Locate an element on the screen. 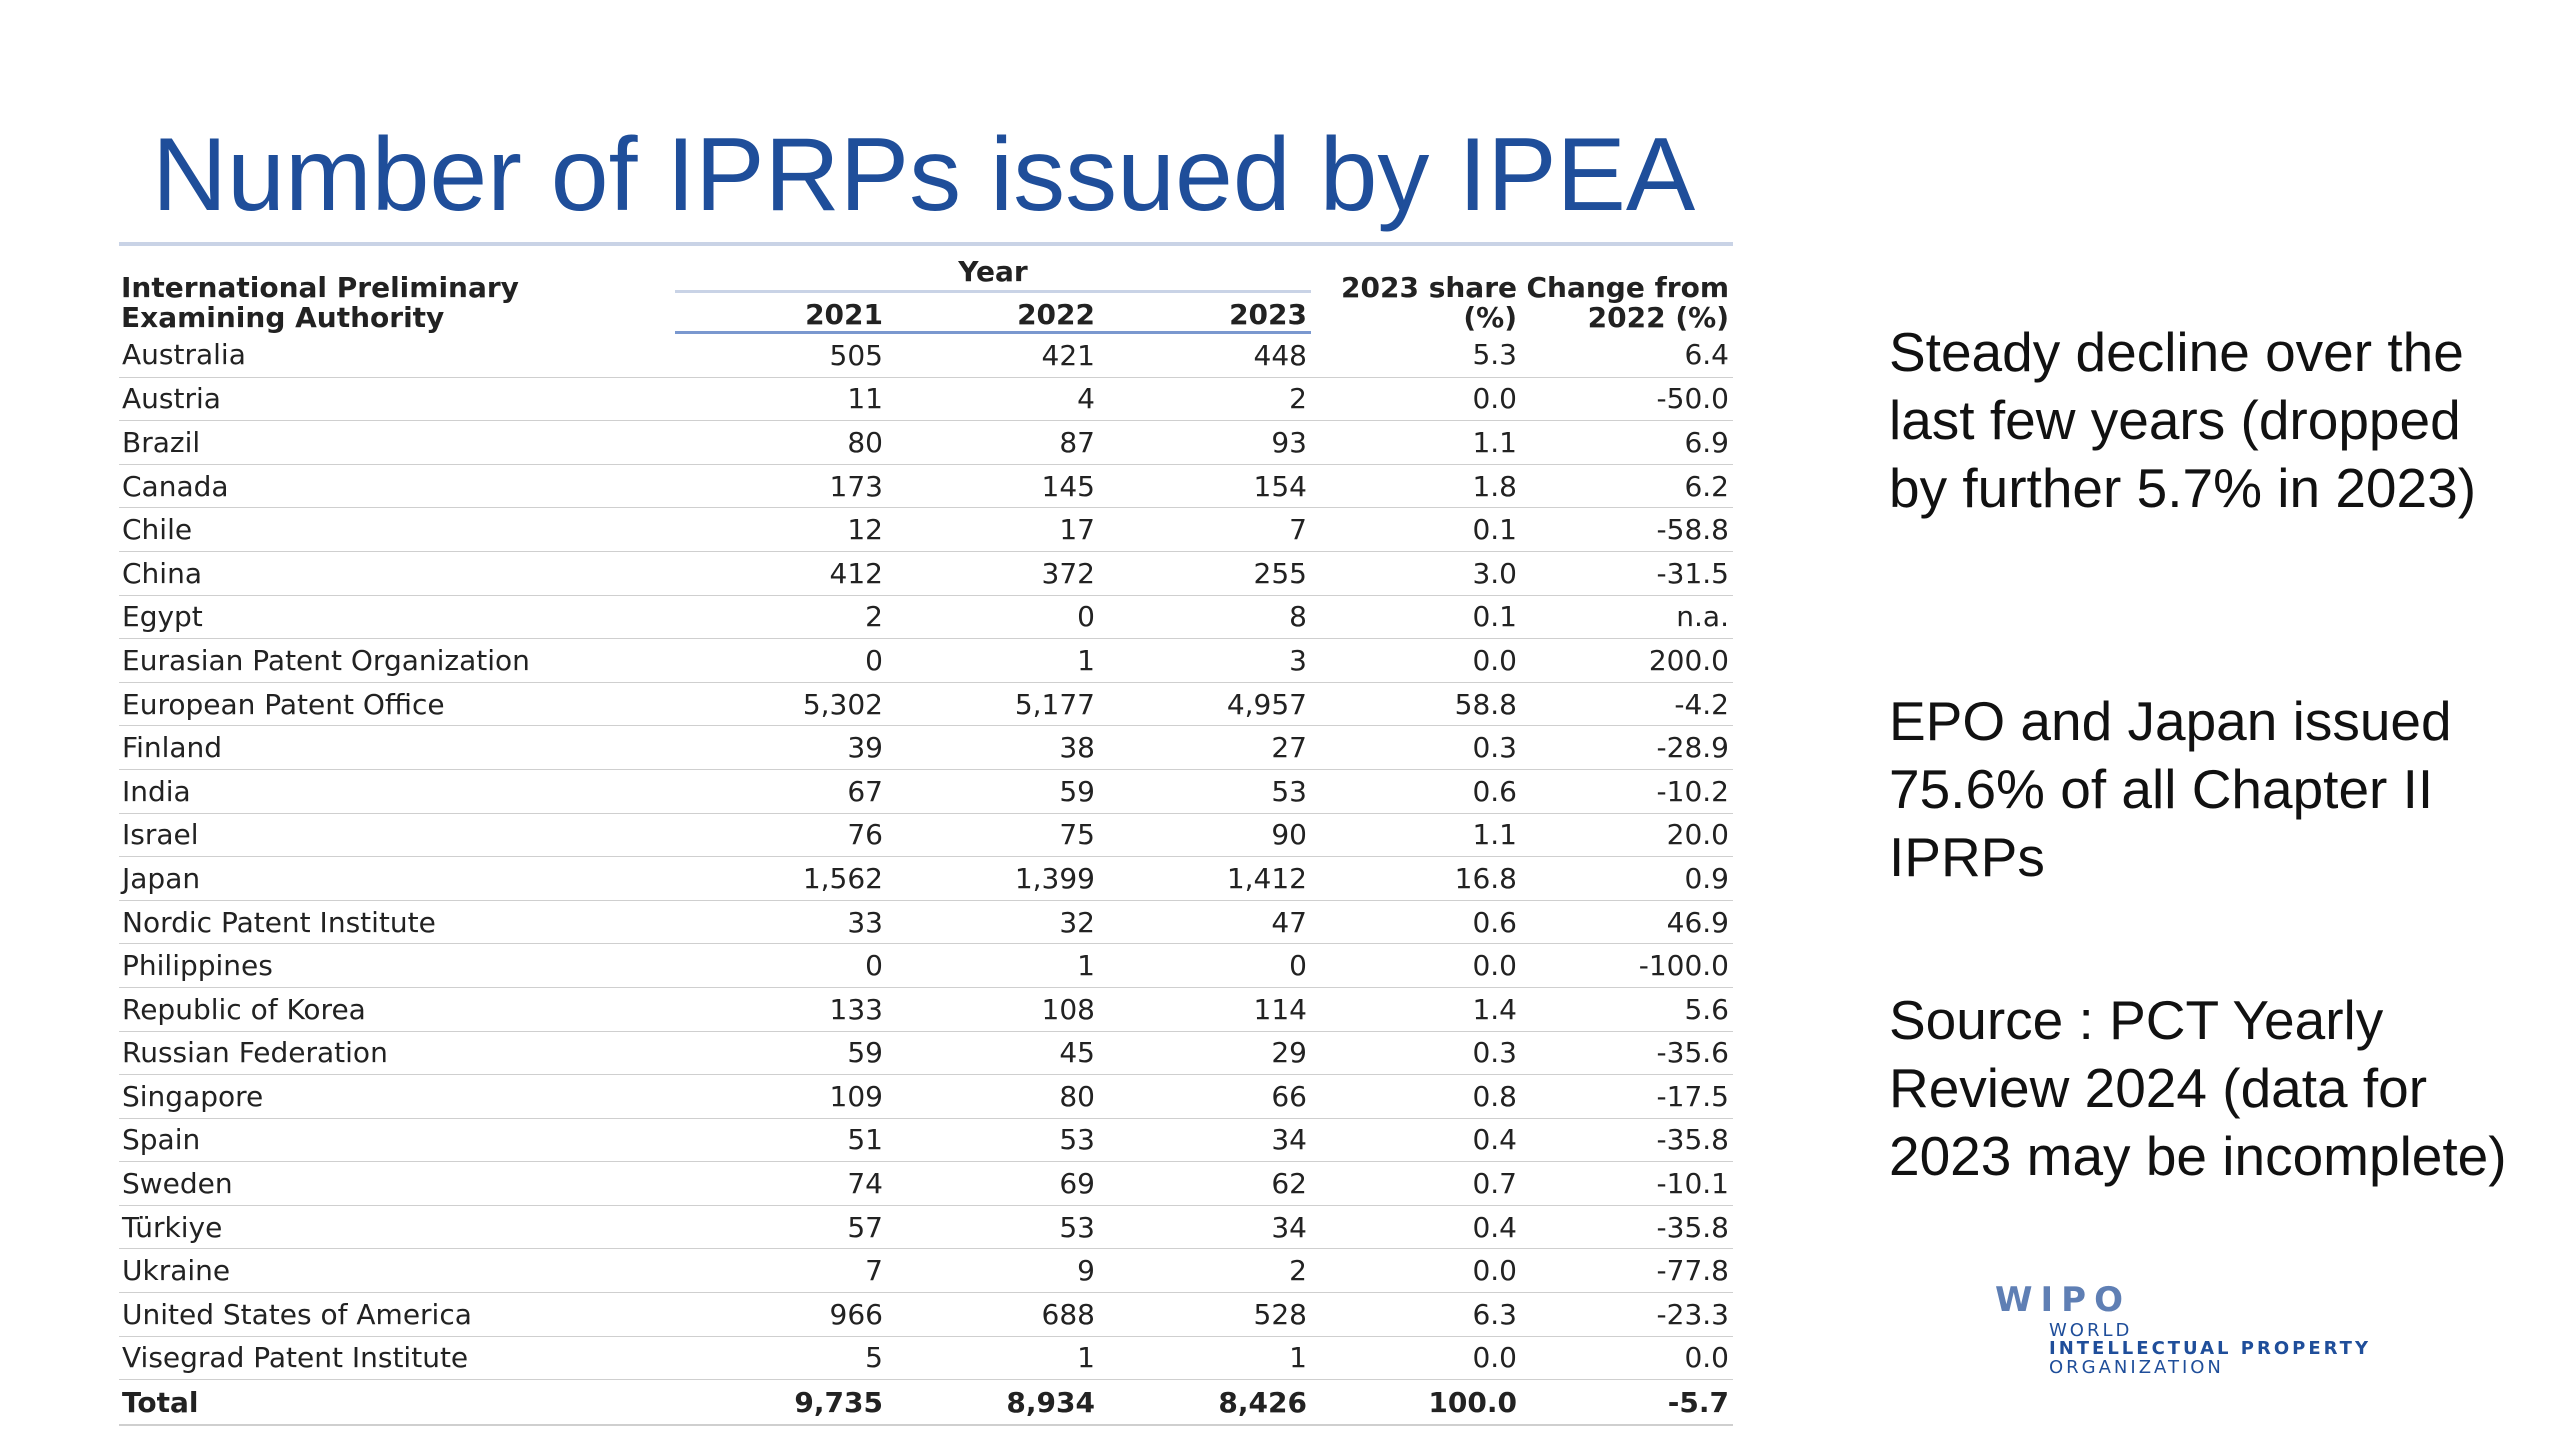  table-row: Egypt 2 0 8 0.1 n.a. is located at coordinates (926, 617).